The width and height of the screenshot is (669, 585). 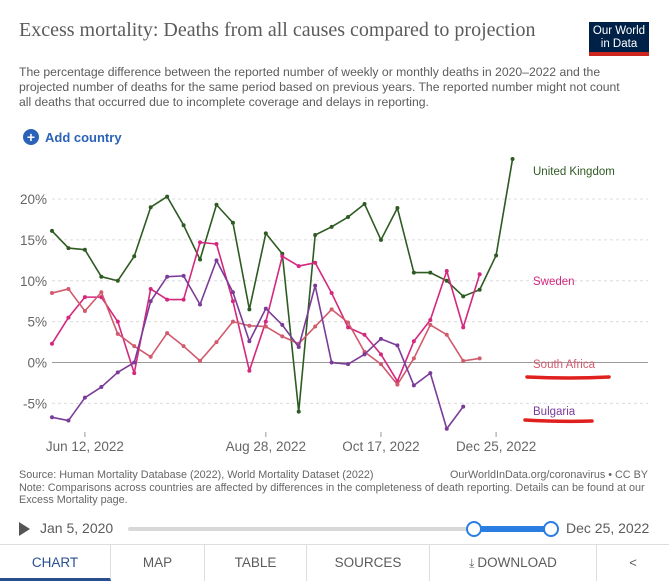 I want to click on tab-map: MAP, so click(x=158, y=563).